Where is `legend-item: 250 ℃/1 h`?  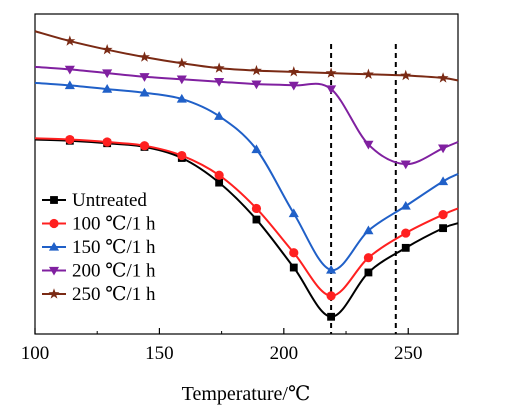 legend-item: 250 ℃/1 h is located at coordinates (99, 294).